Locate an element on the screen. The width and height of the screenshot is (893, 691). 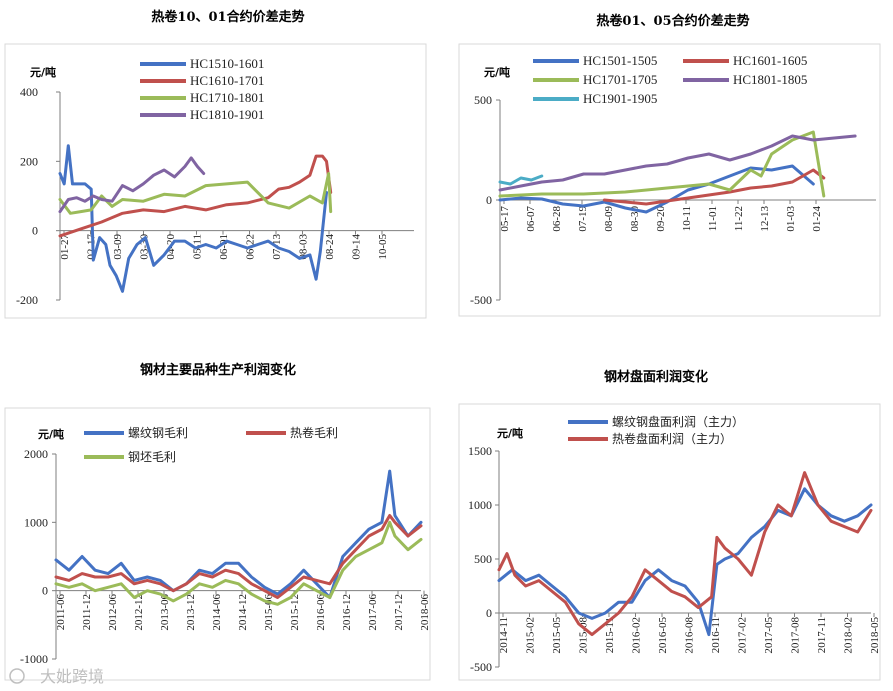
chart-2-xtick-label: 09-20 is located at coordinates (661, 219).